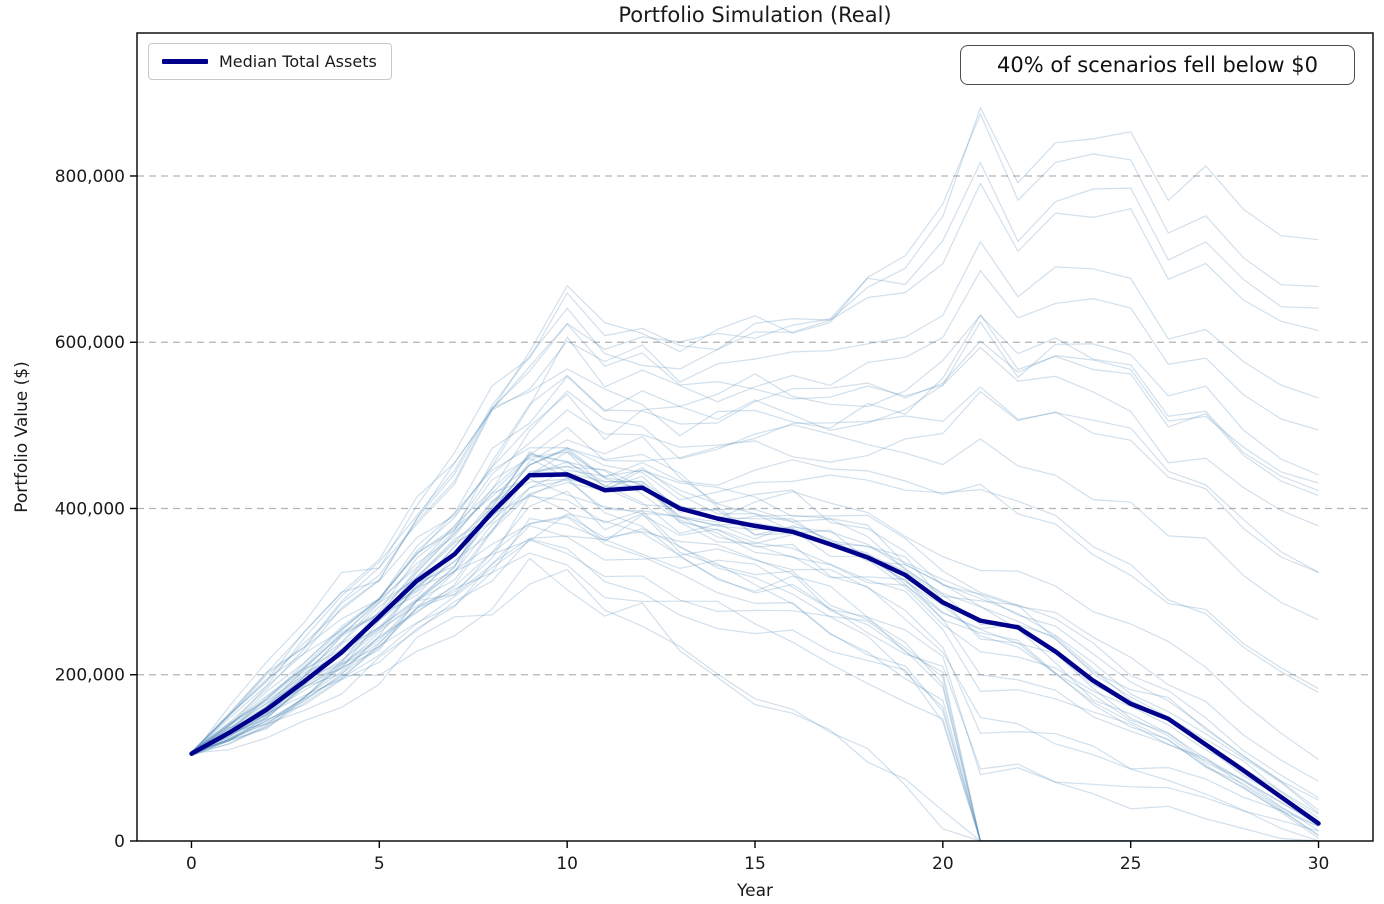  What do you see at coordinates (755, 864) in the screenshot?
I see `x-tick-label: 15` at bounding box center [755, 864].